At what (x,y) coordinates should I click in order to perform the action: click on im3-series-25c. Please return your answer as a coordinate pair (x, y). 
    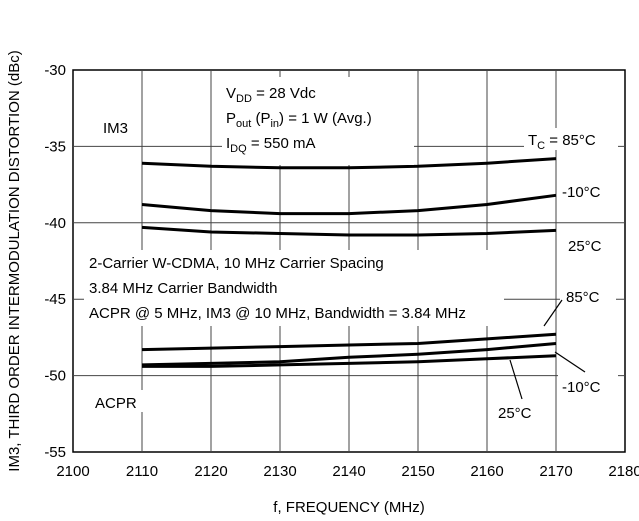
    Looking at the image, I should click on (349, 231).